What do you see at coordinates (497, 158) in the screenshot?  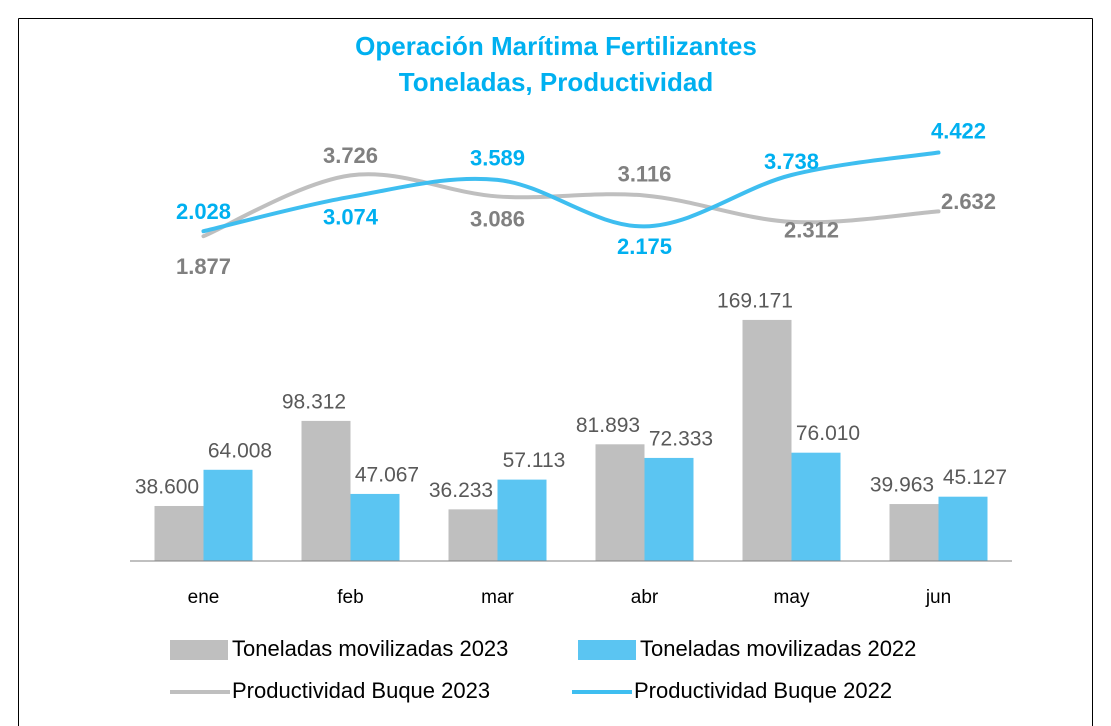 I see `data-label: 3.589` at bounding box center [497, 158].